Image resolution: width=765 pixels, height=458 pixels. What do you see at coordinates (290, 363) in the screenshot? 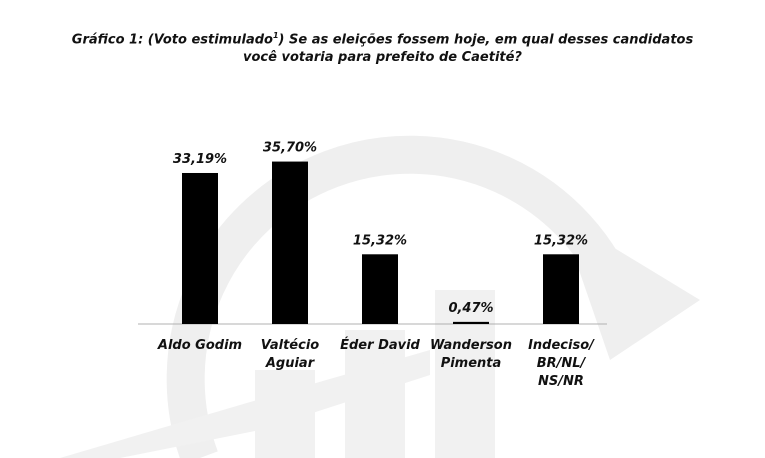
I see `category-label-line: Aguiar` at bounding box center [290, 363].